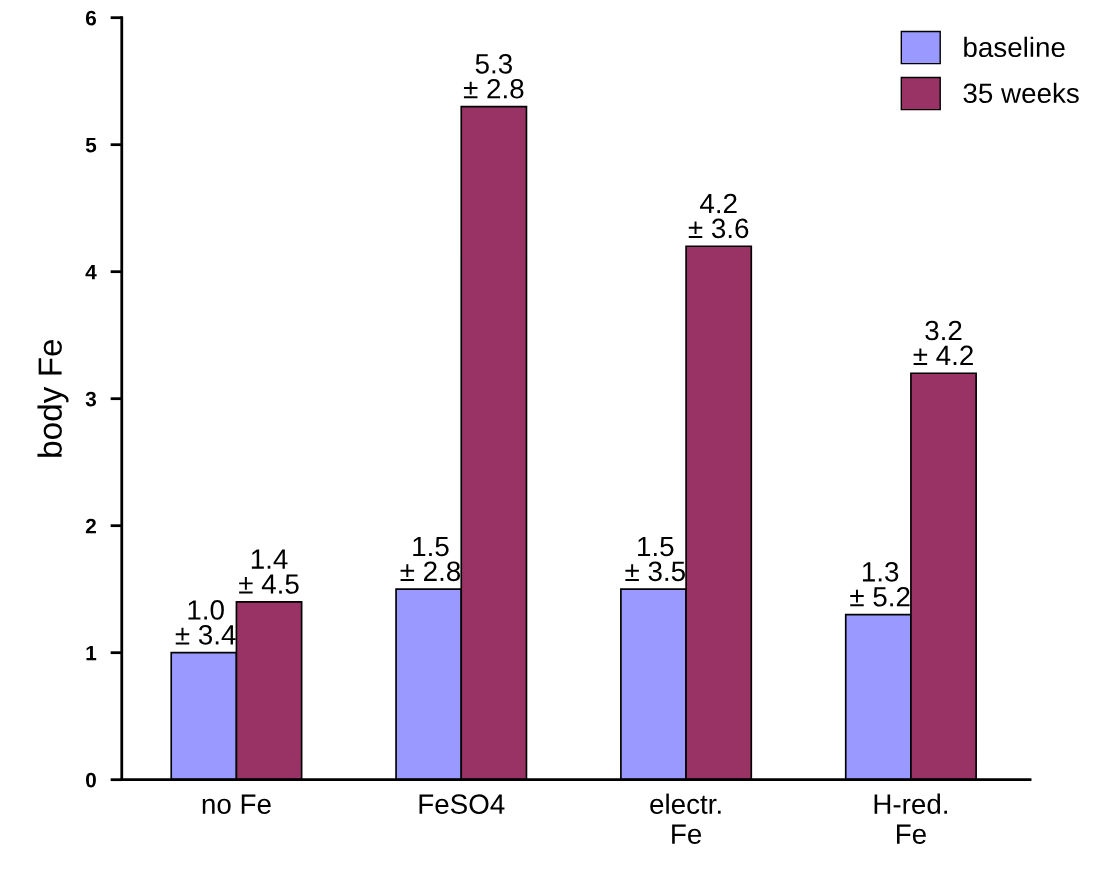 This screenshot has height=884, width=1097. Describe the element at coordinates (91, 18) in the screenshot. I see `y-tick-label: 6` at that location.